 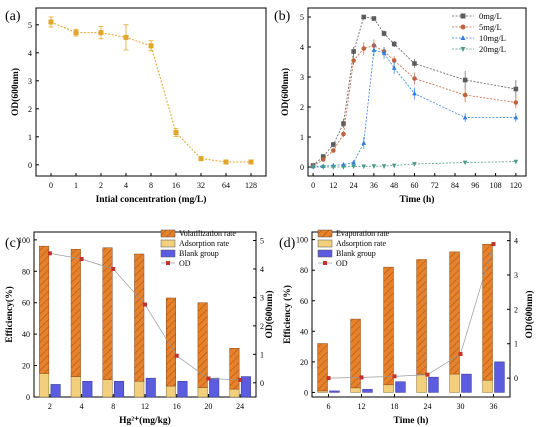 I want to click on legend-label: Blank group, so click(x=199, y=253).